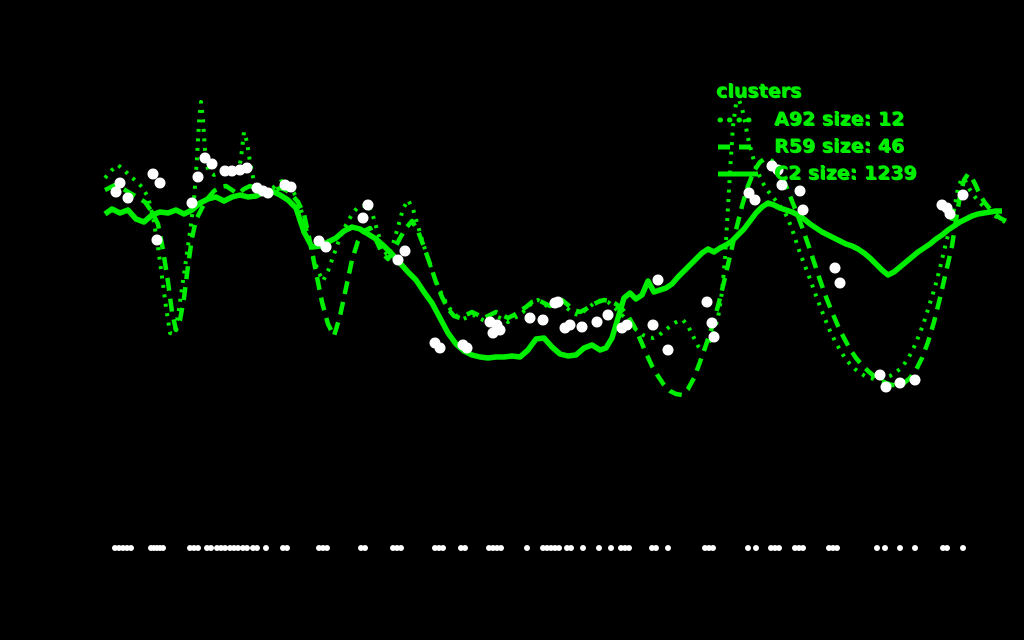 Image resolution: width=1024 pixels, height=640 pixels. Describe the element at coordinates (738, 146) in the screenshot. I see `legend-dashed-line-icon` at that location.